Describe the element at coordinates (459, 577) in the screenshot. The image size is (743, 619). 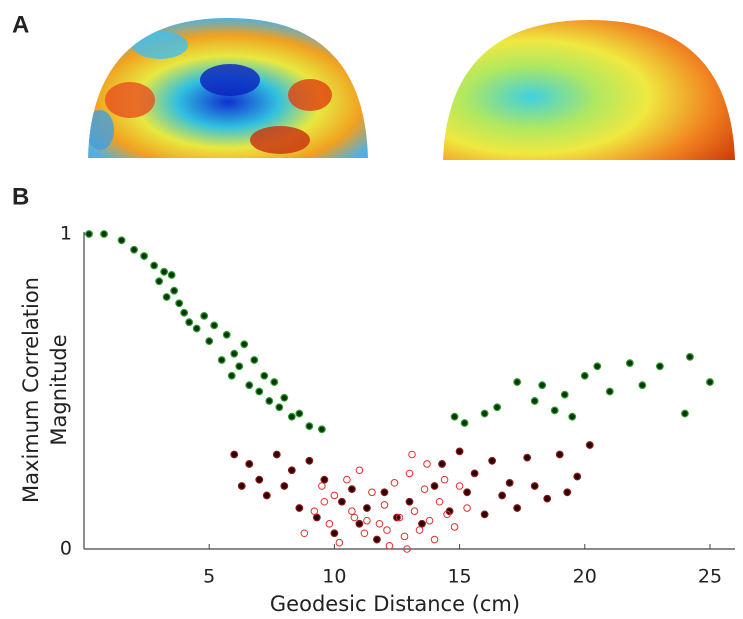
I see `x-tick-label: 15` at that location.